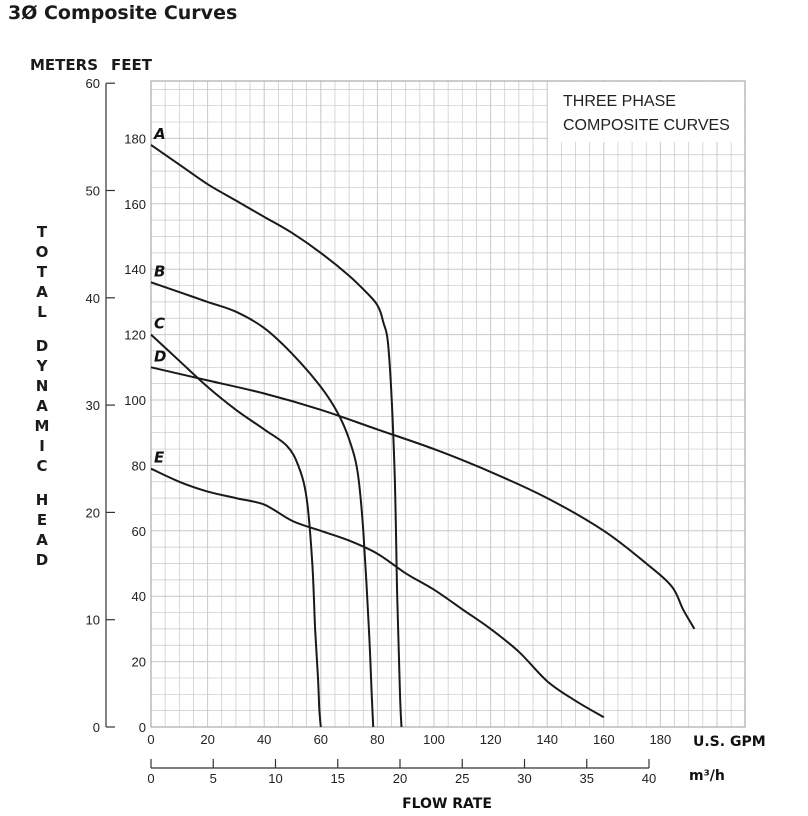 The image size is (808, 816). I want to click on curve-label-c: C, so click(159, 324).